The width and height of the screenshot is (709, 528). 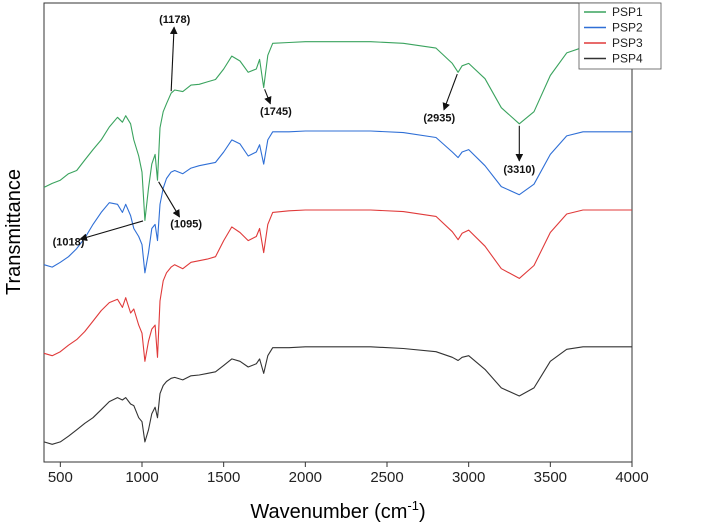 I want to click on x-axis: 500 1000 1500 2000 2500 3000 3500 4000, so click(x=348, y=474).